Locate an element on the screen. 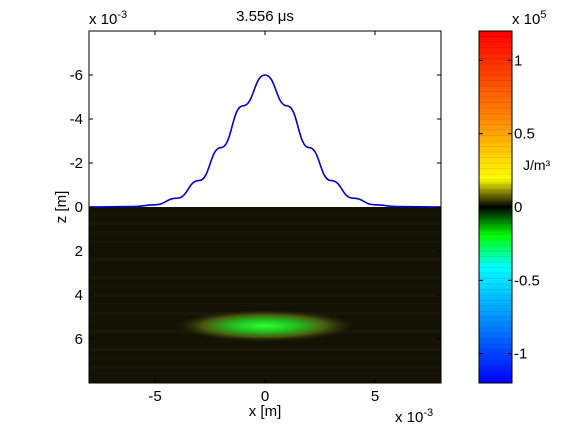 The image size is (576, 432). colorbar-label: J/m³ is located at coordinates (537, 165).